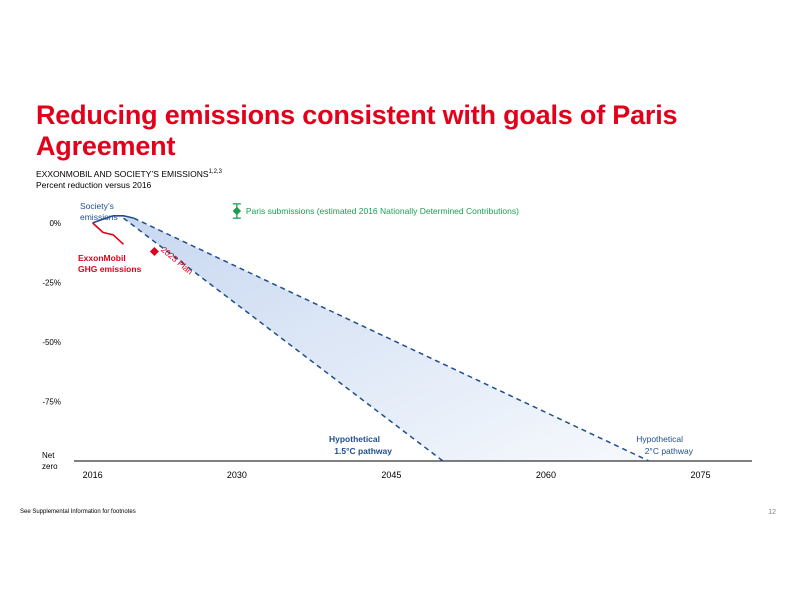 The image size is (792, 612). What do you see at coordinates (669, 451) in the screenshot?
I see `pathway-2c-label: 2°C pathway` at bounding box center [669, 451].